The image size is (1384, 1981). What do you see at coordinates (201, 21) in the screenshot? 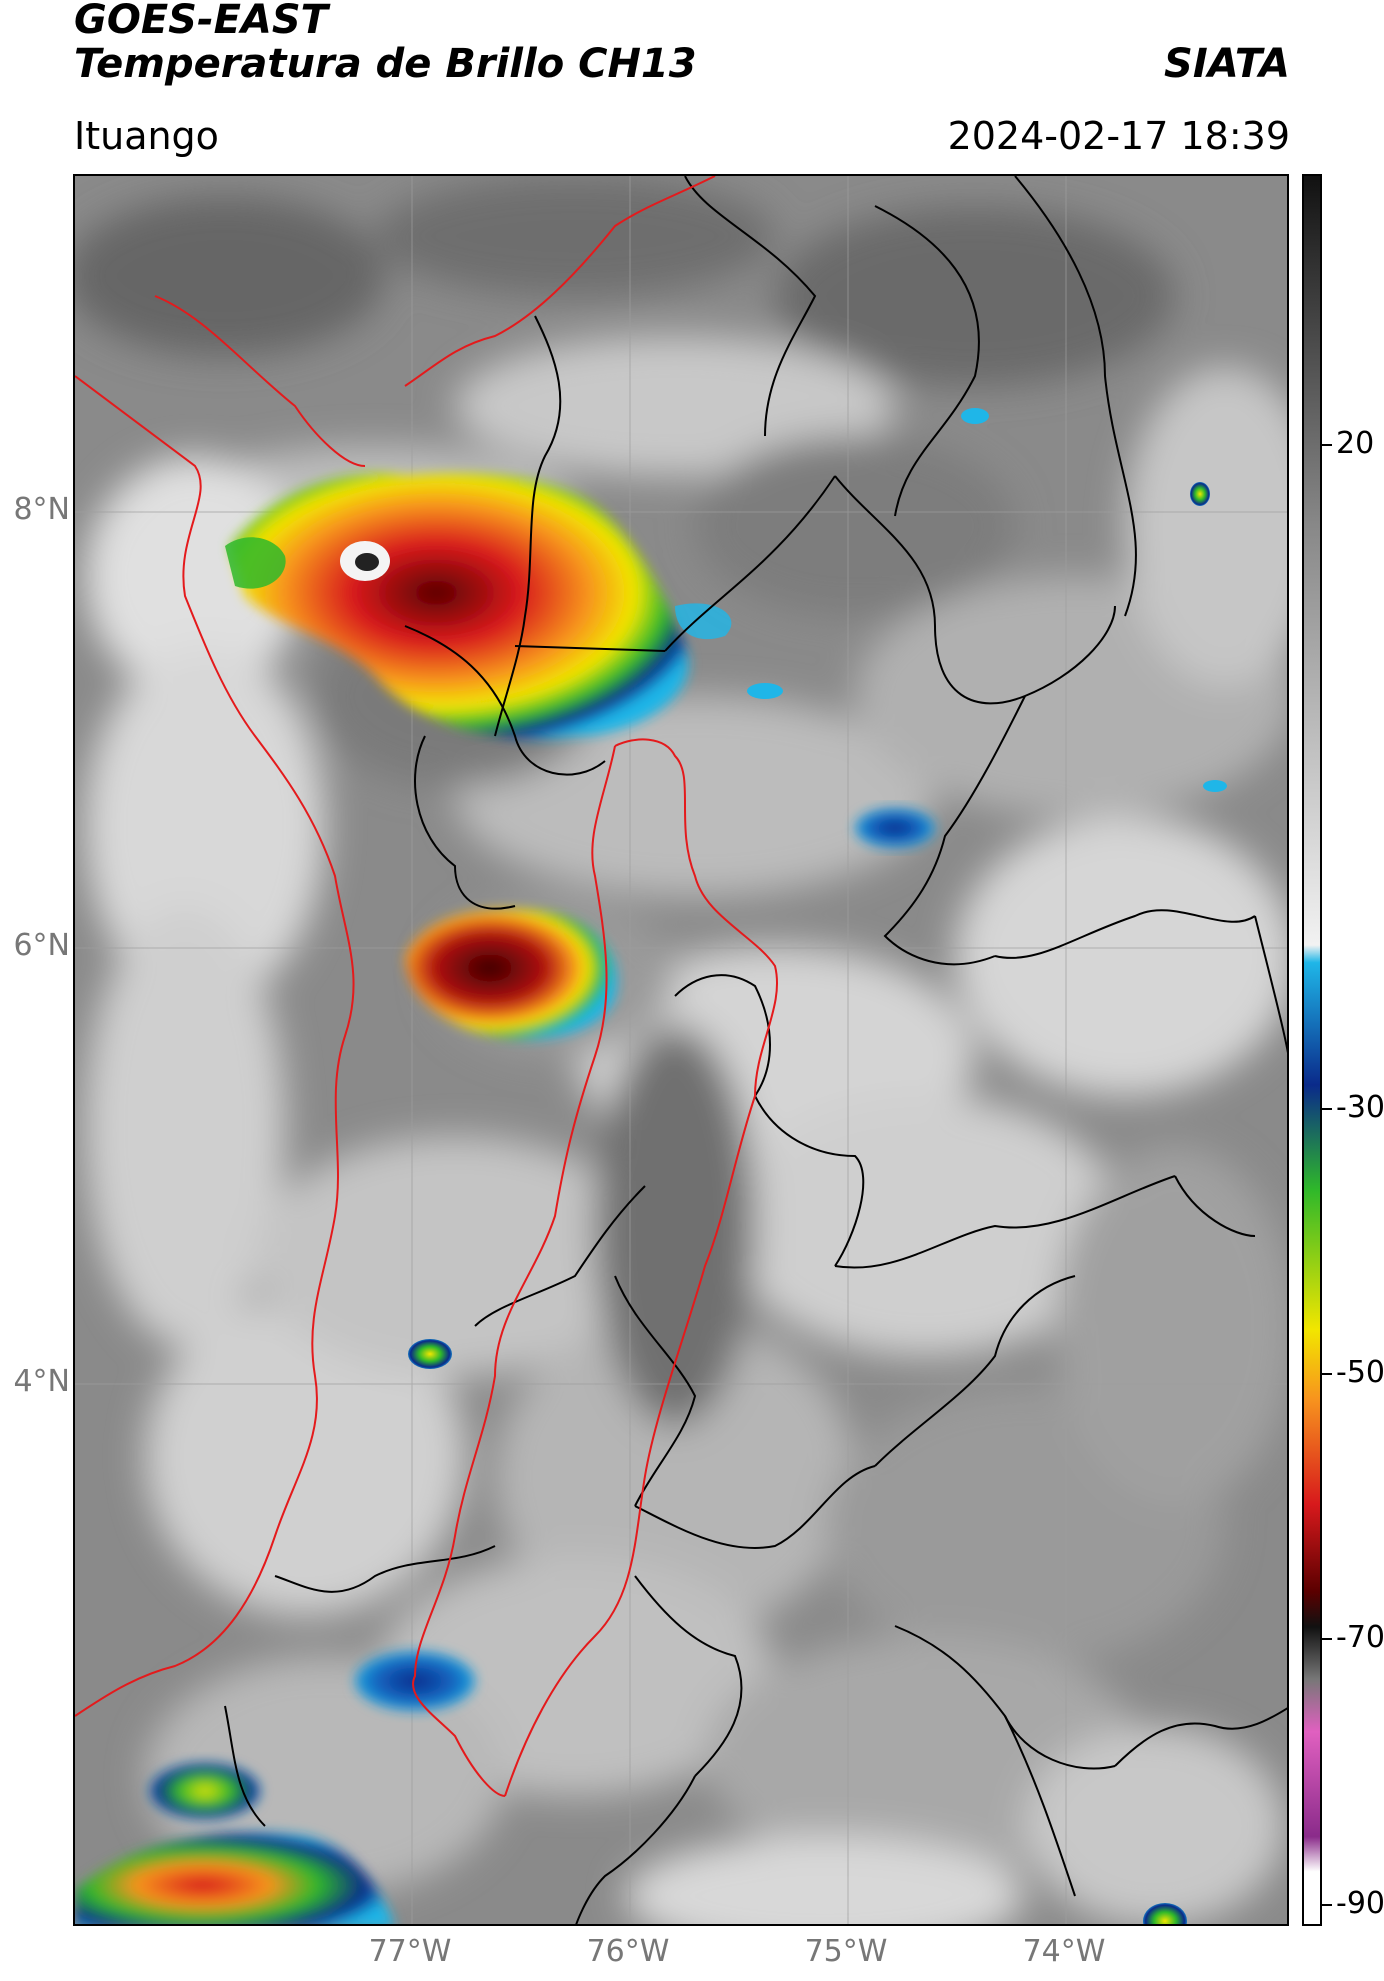
I see `title-satellite: GOES-EAST` at bounding box center [201, 21].